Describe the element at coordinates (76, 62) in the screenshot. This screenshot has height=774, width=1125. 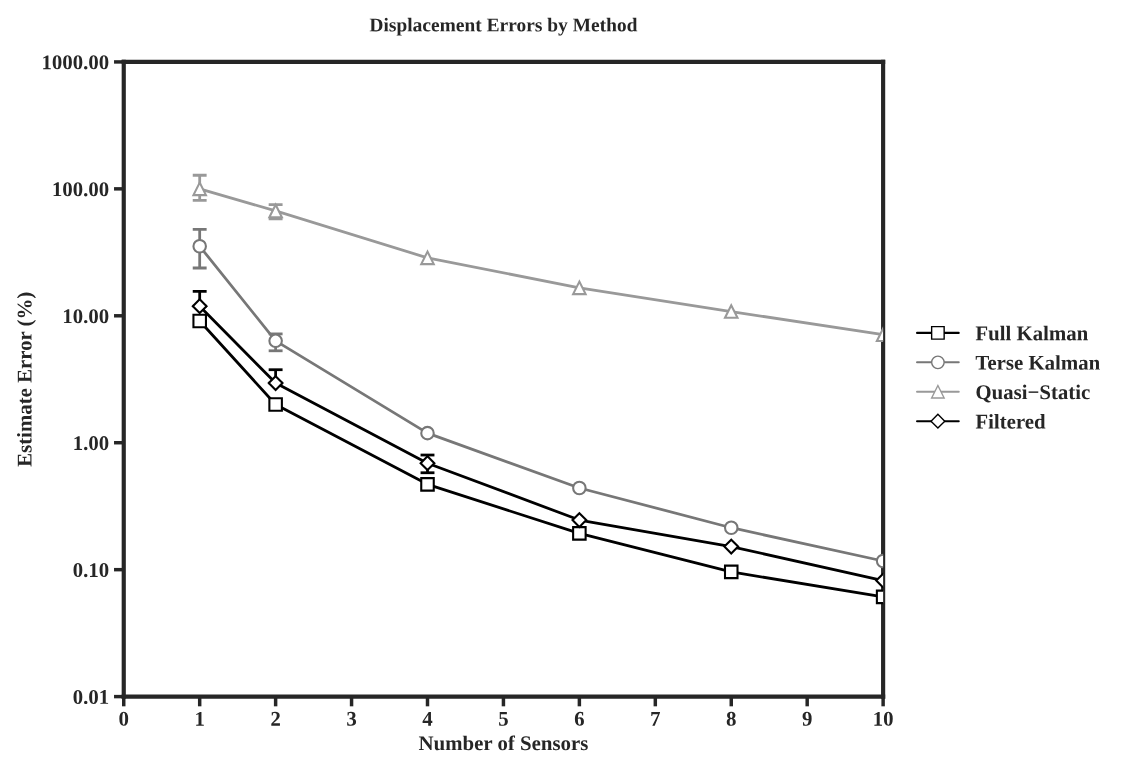
I see `y-tick-label: 1000.00` at that location.